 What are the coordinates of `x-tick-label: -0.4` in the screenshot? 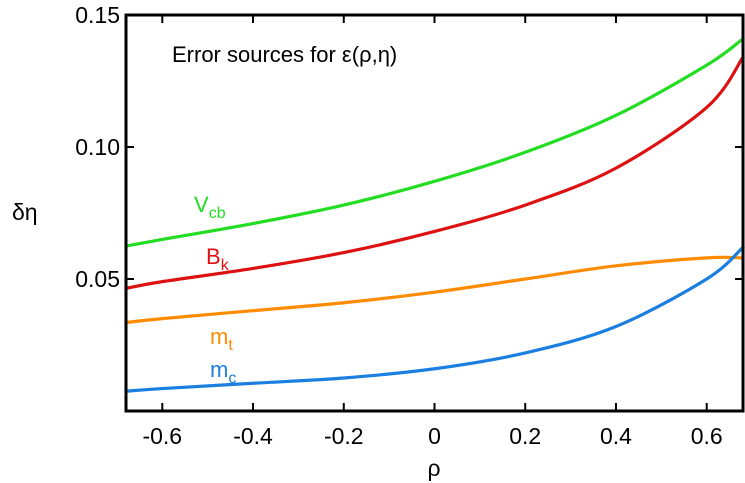 It's located at (253, 436).